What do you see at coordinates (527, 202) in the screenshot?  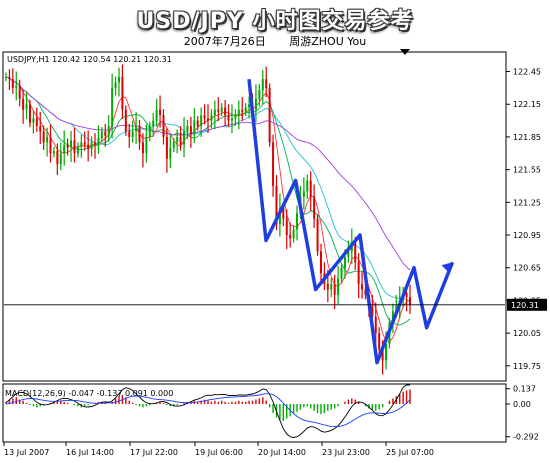 I see `price-tick-label: 121.25` at bounding box center [527, 202].